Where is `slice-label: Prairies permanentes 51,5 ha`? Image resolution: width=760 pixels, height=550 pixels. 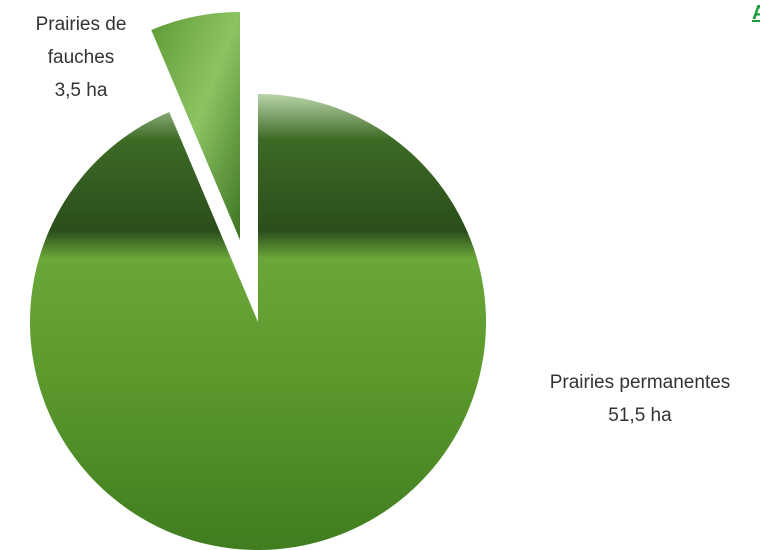 slice-label: Prairies permanentes 51,5 ha is located at coordinates (640, 399).